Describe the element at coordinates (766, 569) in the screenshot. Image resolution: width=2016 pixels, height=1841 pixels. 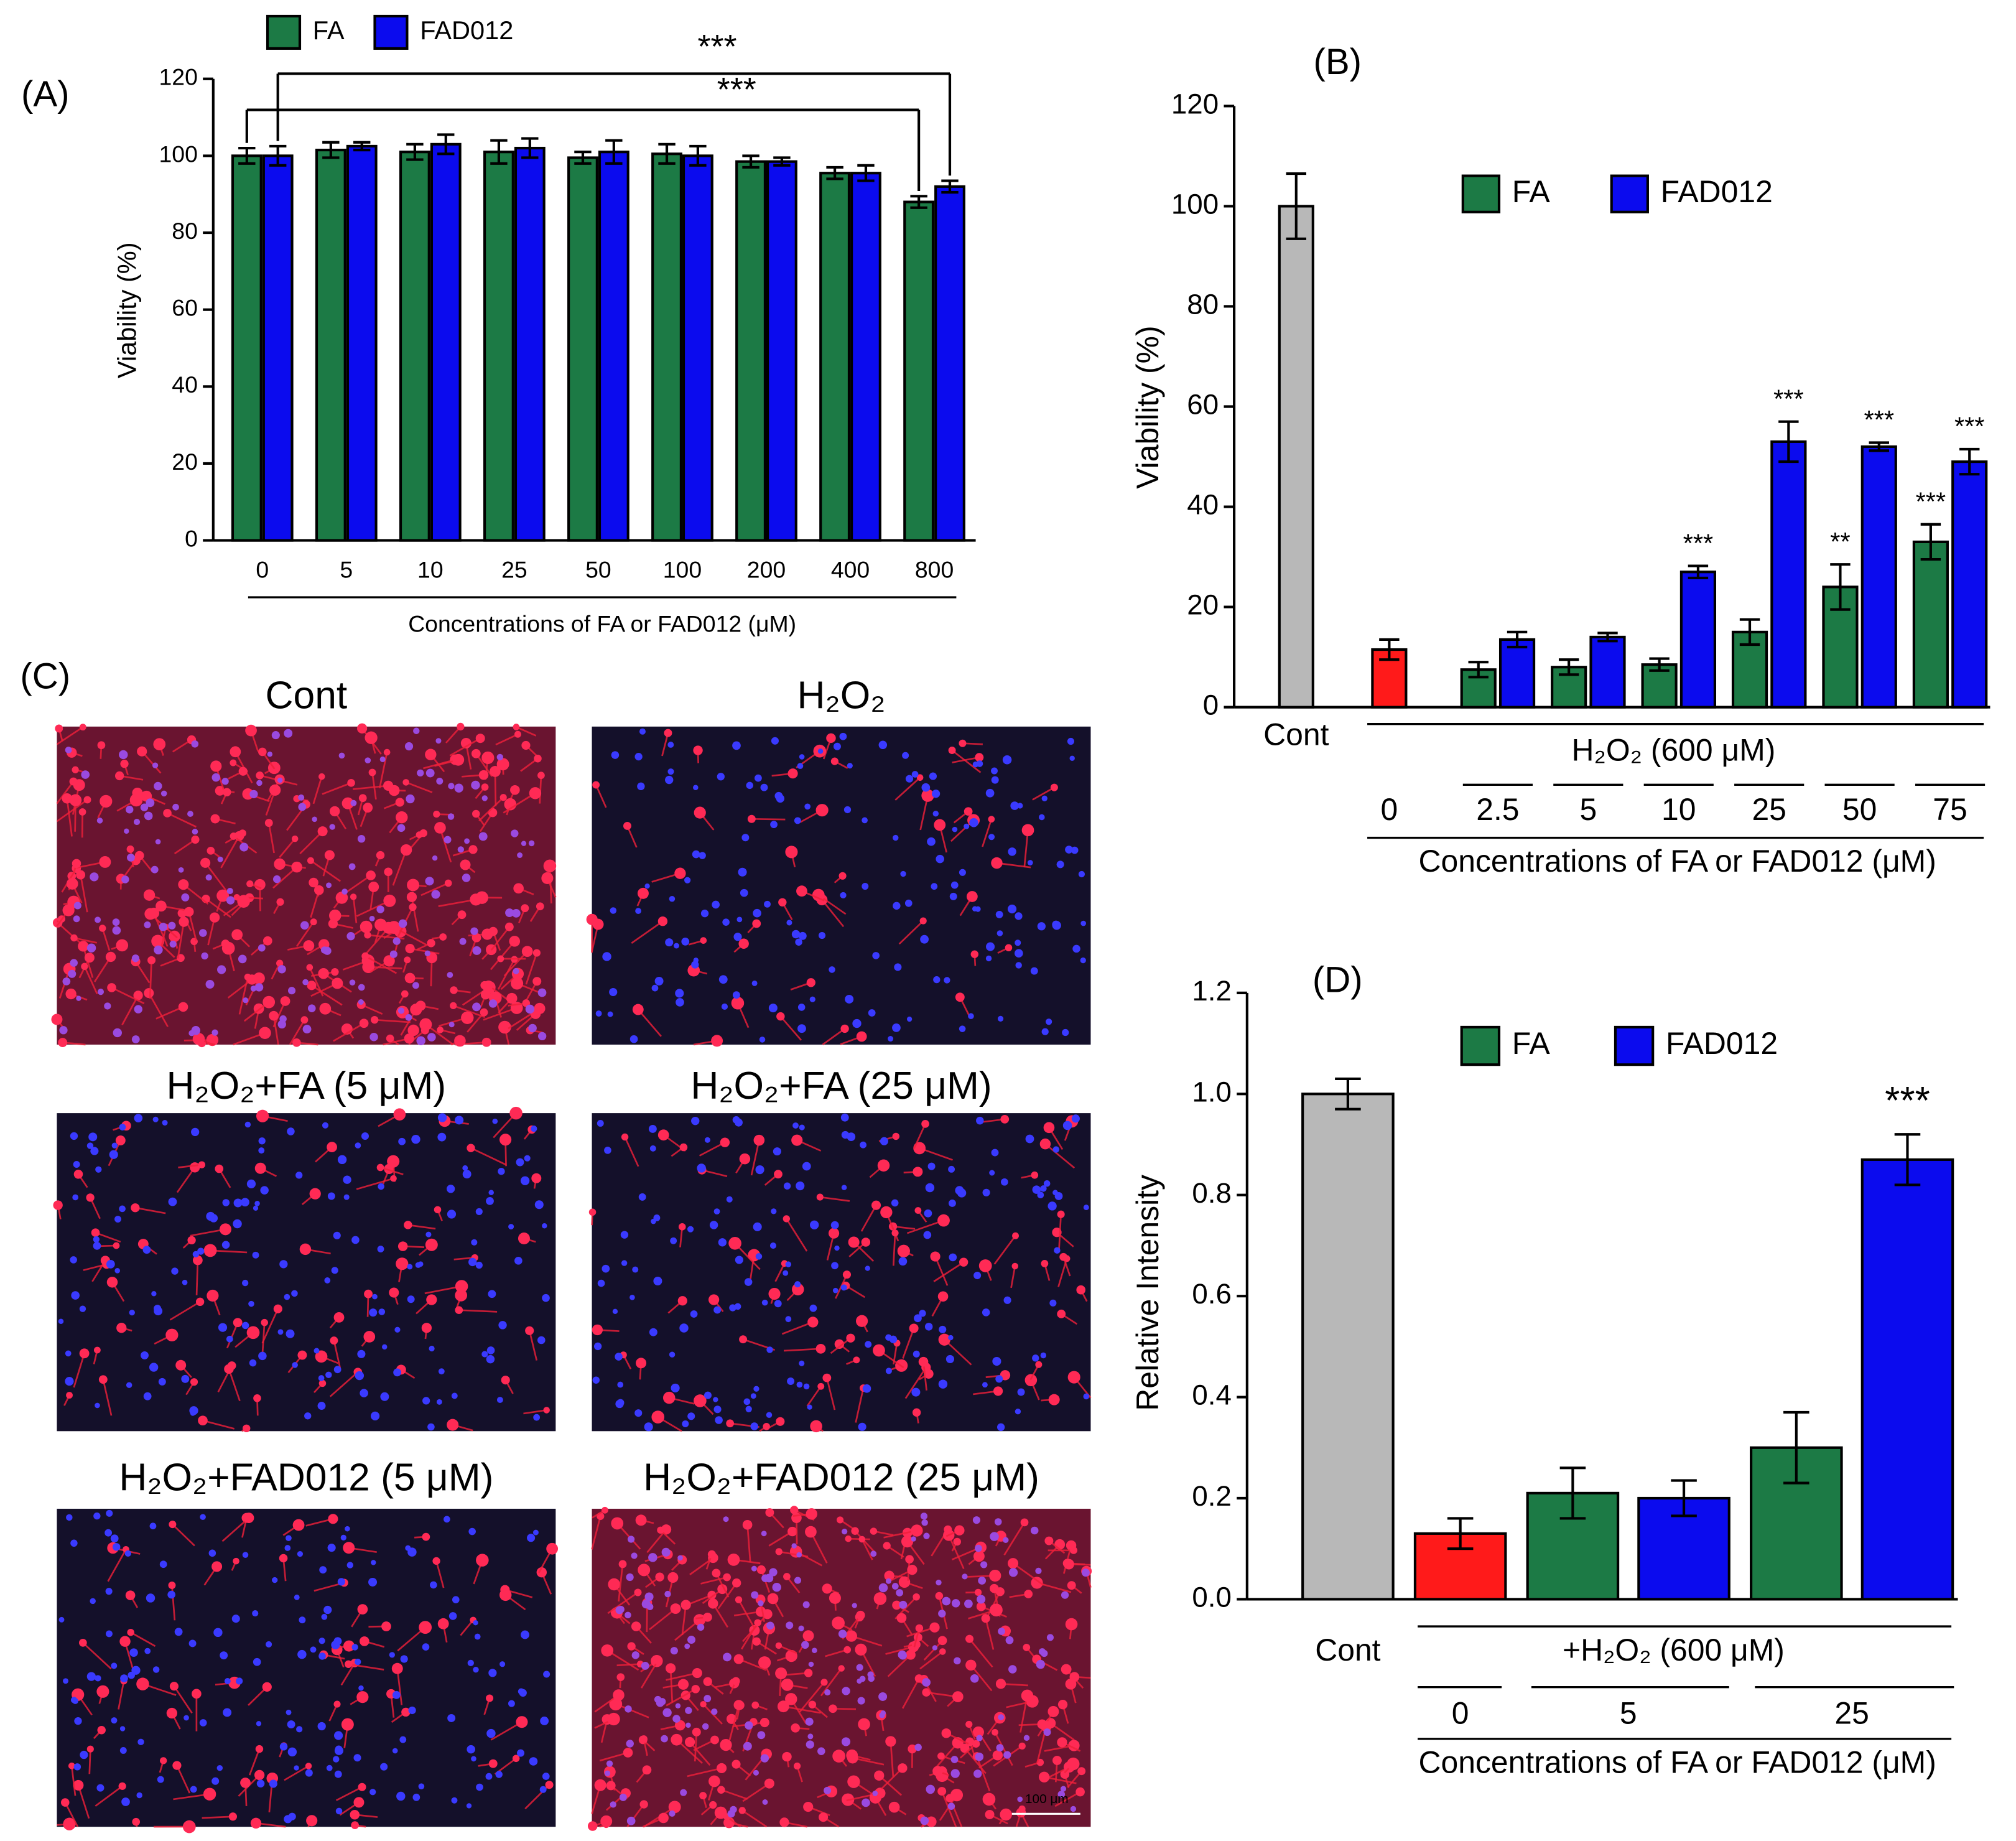
I see `x-tick-label: 200` at that location.